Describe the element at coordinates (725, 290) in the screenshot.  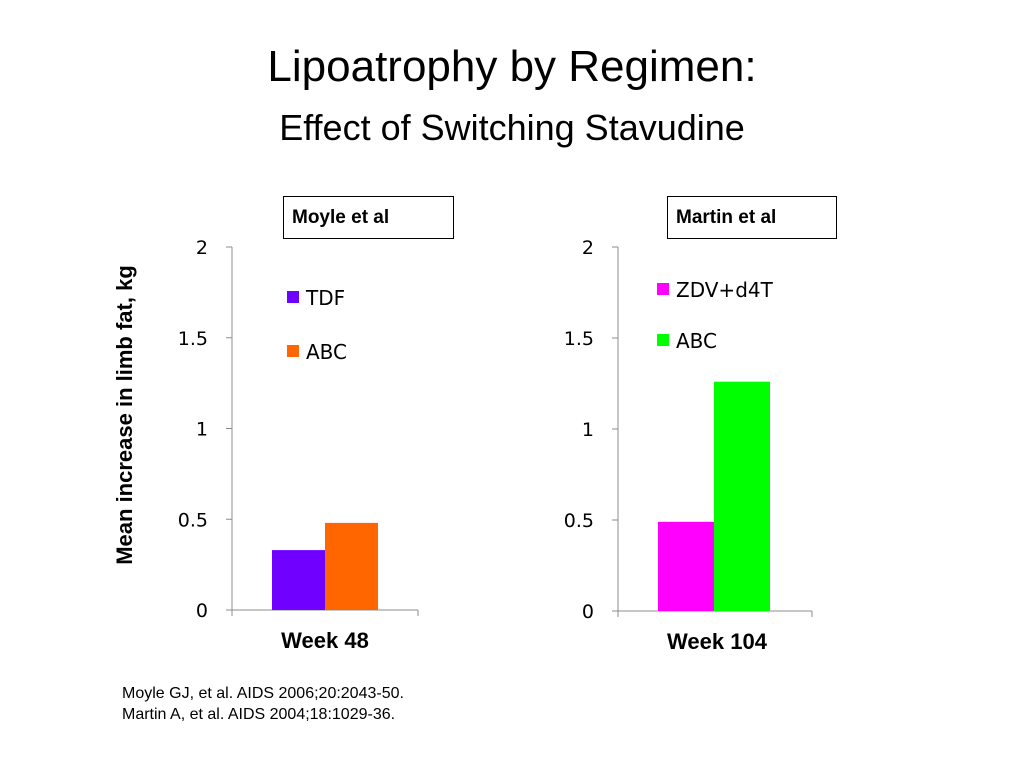
I see `legend-label: ZDV+d4T` at that location.